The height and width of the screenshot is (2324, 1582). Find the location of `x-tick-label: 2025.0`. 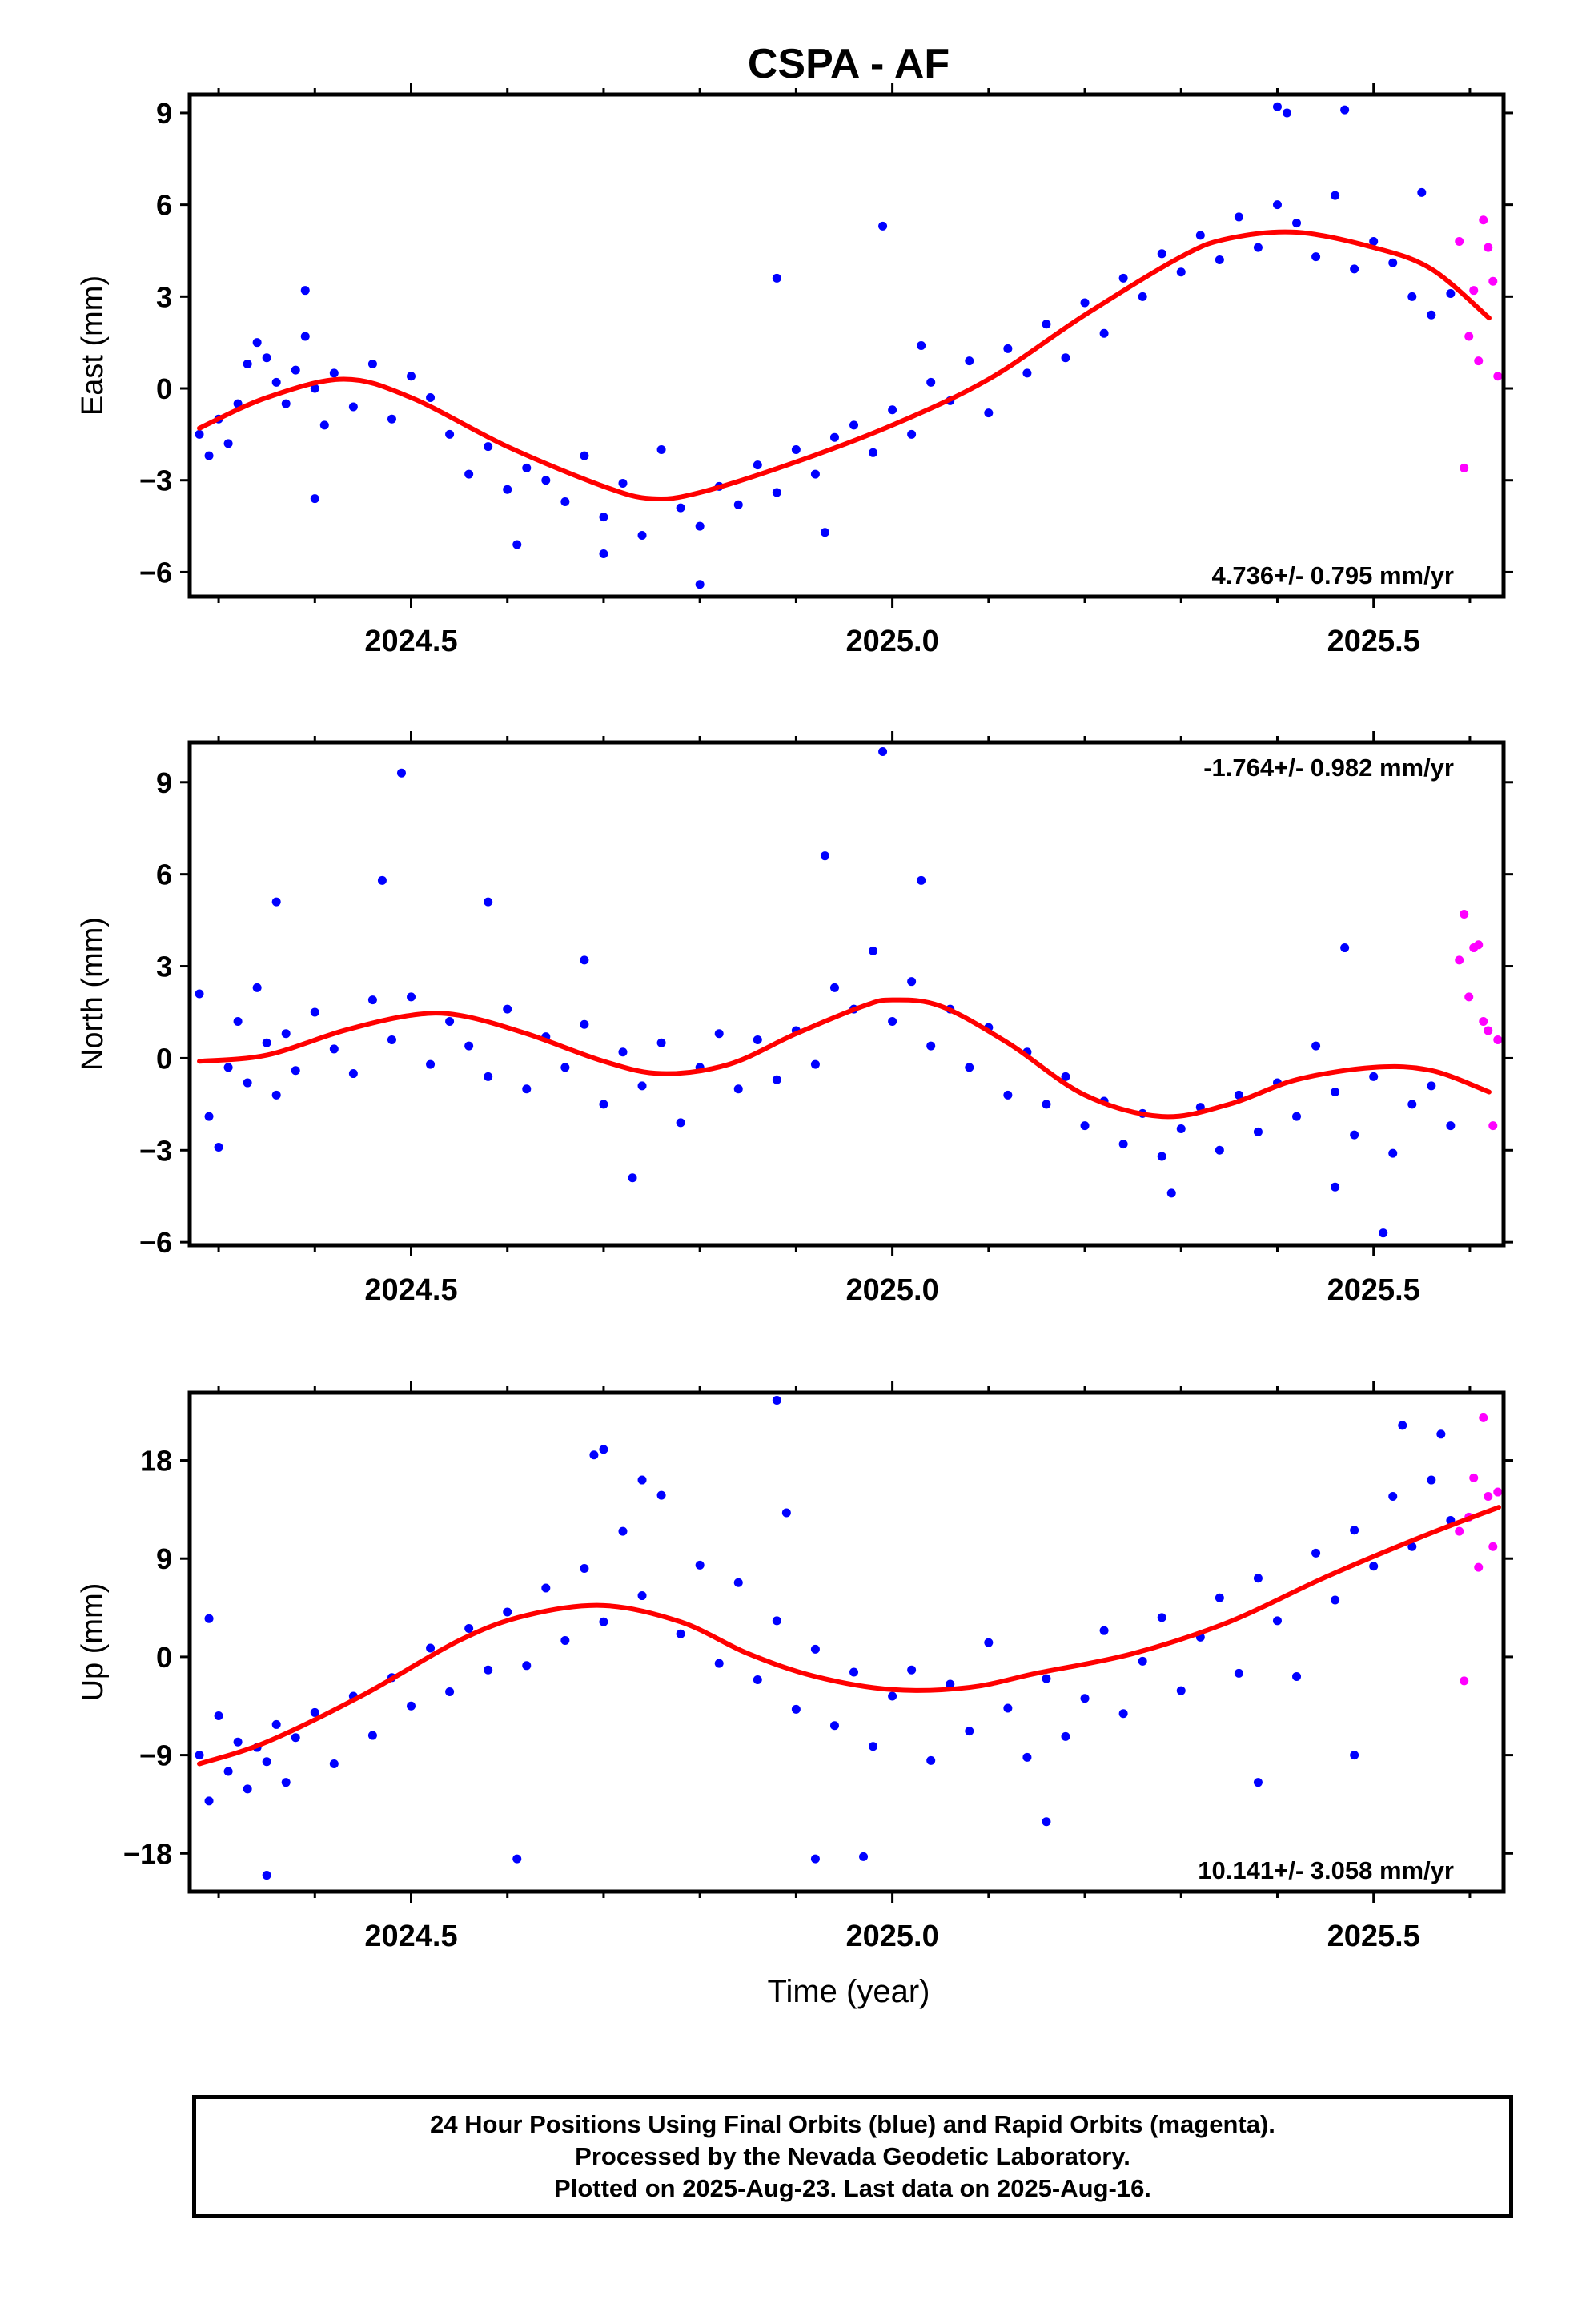

x-tick-label: 2025.0 is located at coordinates (892, 641).